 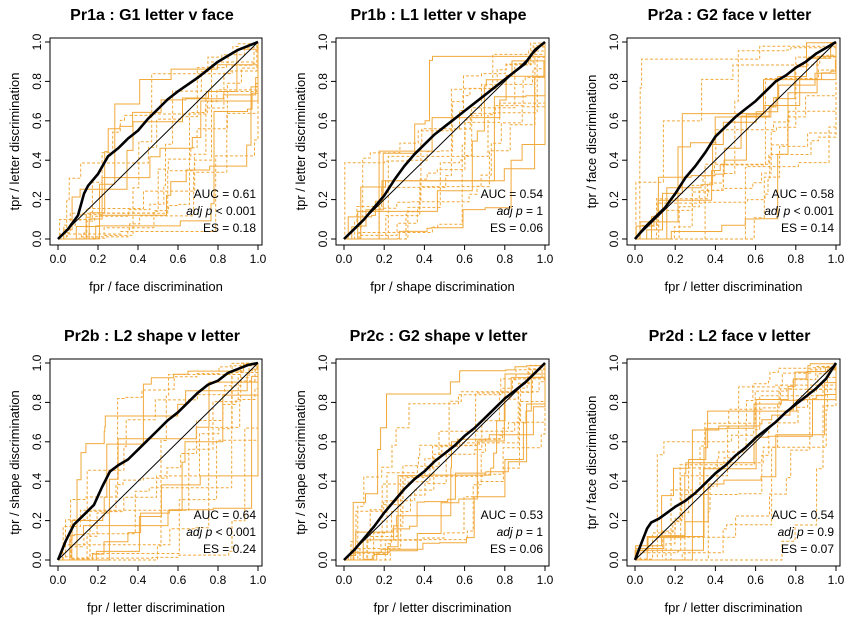 What do you see at coordinates (300, 142) in the screenshot?
I see `y-axis-label: tpr / letter discrimination` at bounding box center [300, 142].